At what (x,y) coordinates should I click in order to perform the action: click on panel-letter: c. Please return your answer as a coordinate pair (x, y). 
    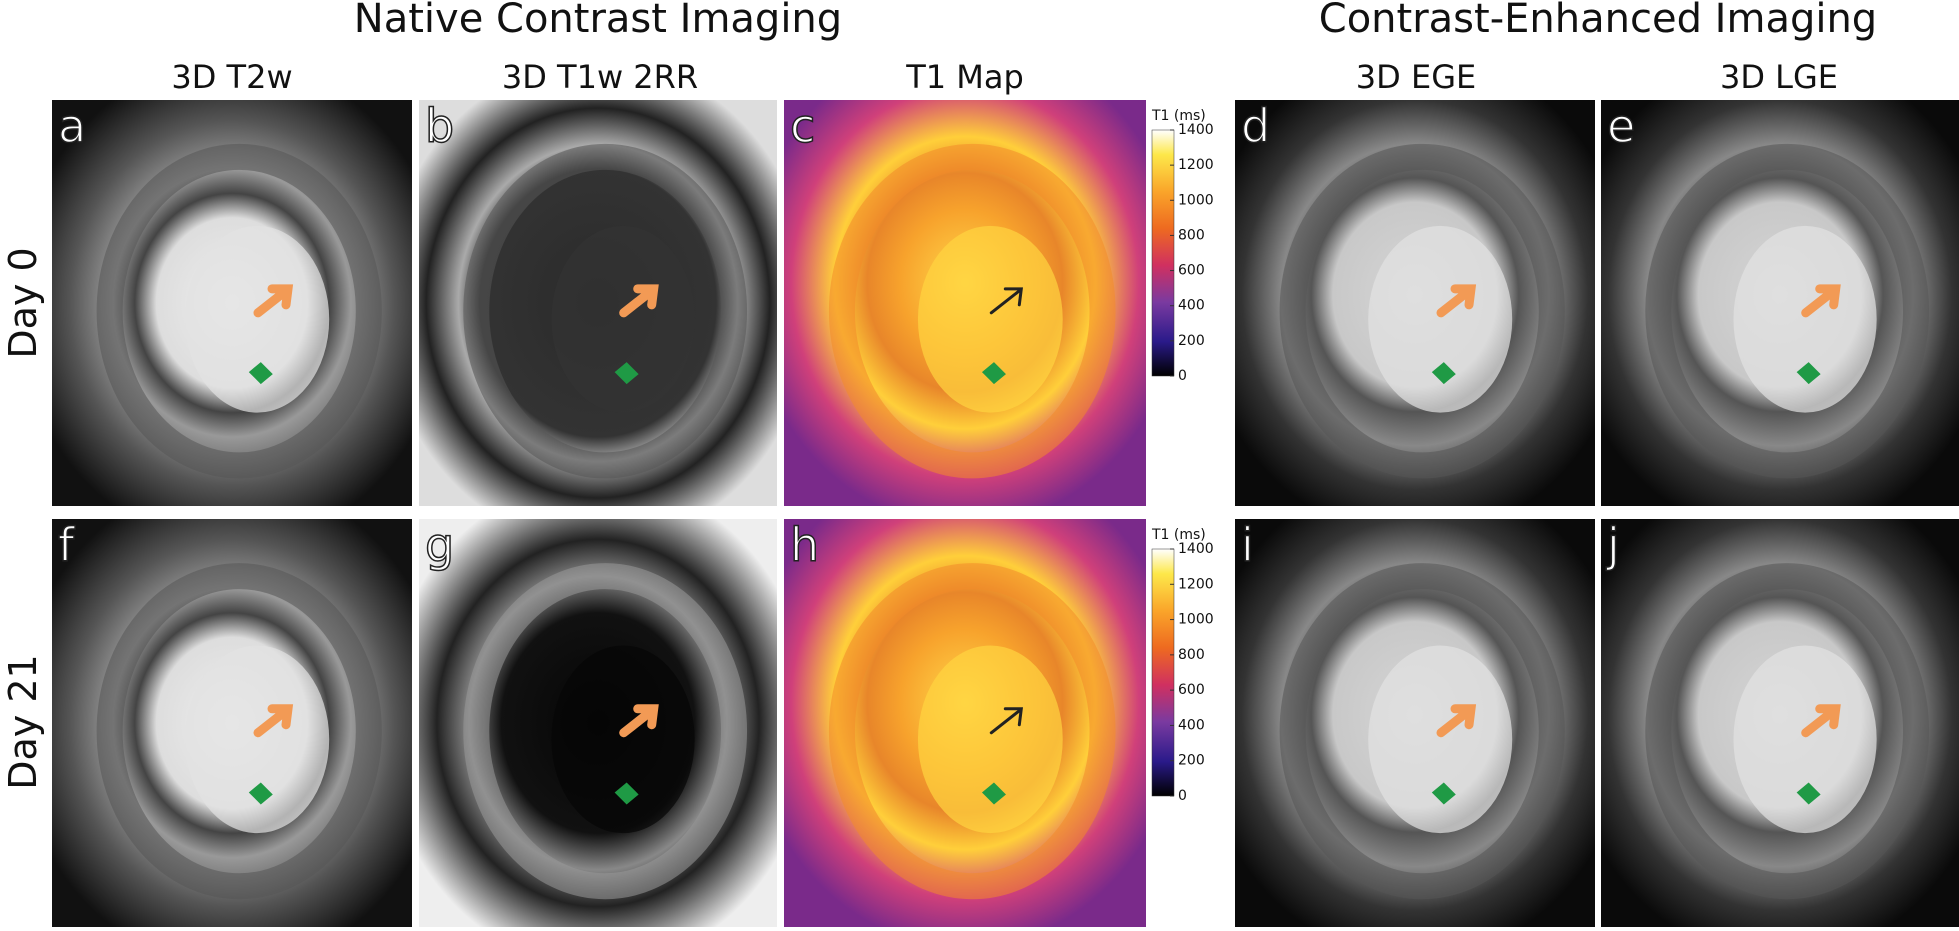
    Looking at the image, I should click on (802, 126).